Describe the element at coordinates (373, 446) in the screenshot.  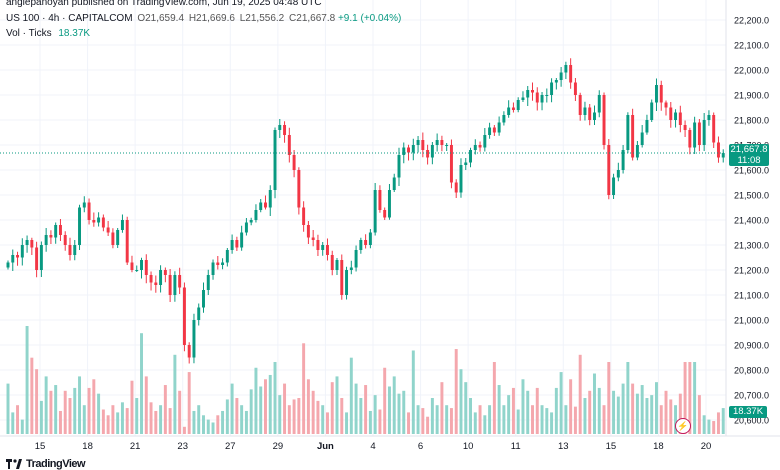
I see `time-axis: 15 18 21 23 27 29 Jun 4 6 10 11 13 15 18 20` at that location.